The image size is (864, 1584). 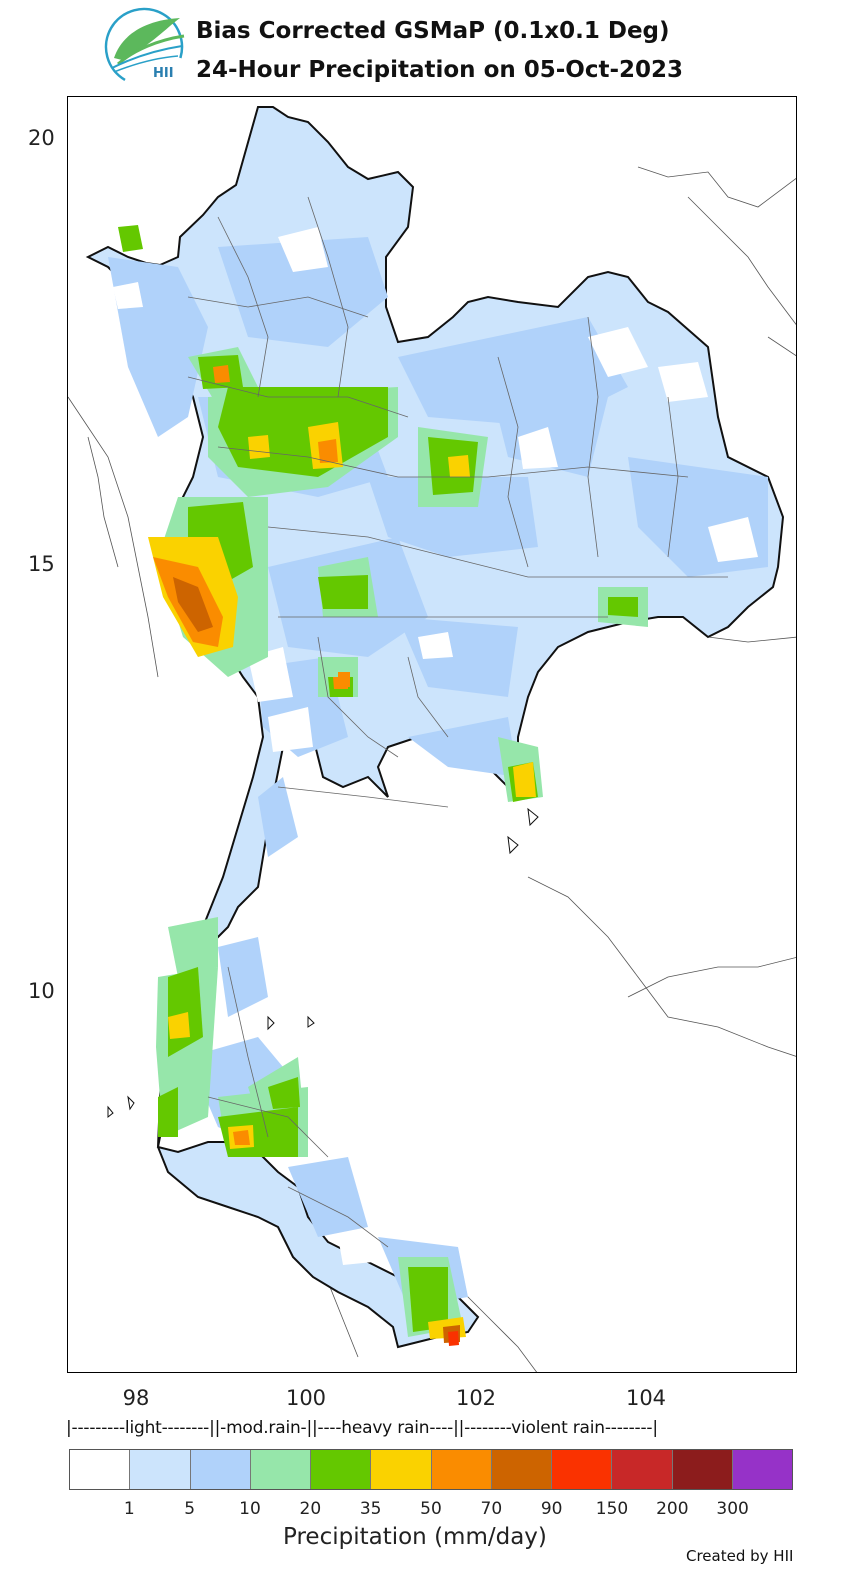 I want to click on longitude-tick-102: 102, so click(x=476, y=1398).